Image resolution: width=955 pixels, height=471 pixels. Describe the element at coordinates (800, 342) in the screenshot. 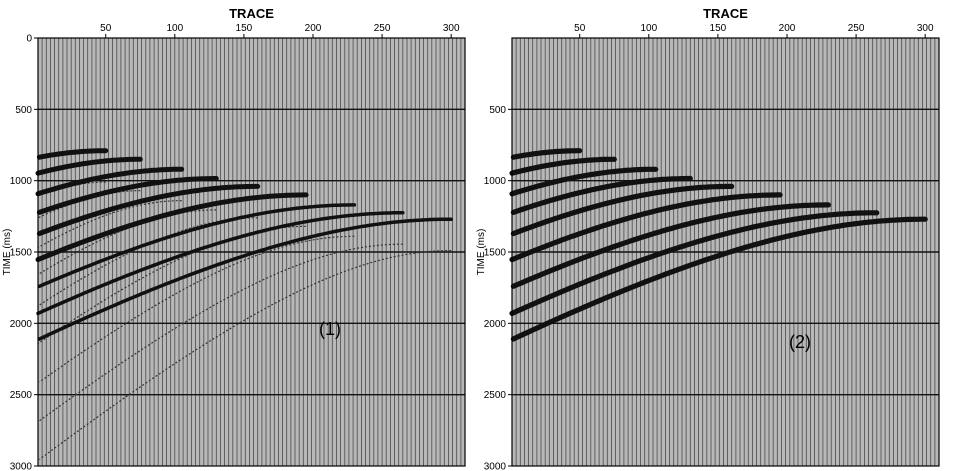

I see `panel-2-label: (2)` at that location.